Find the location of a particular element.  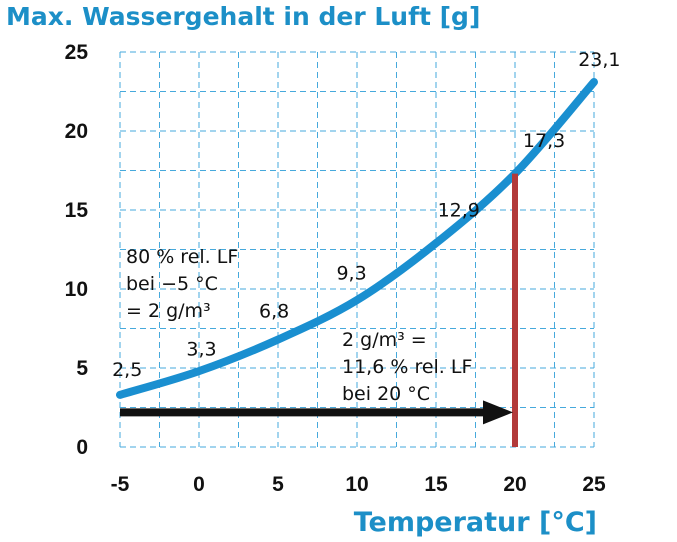

annotation-right-line: 11,6 % rel. LF is located at coordinates (407, 367).